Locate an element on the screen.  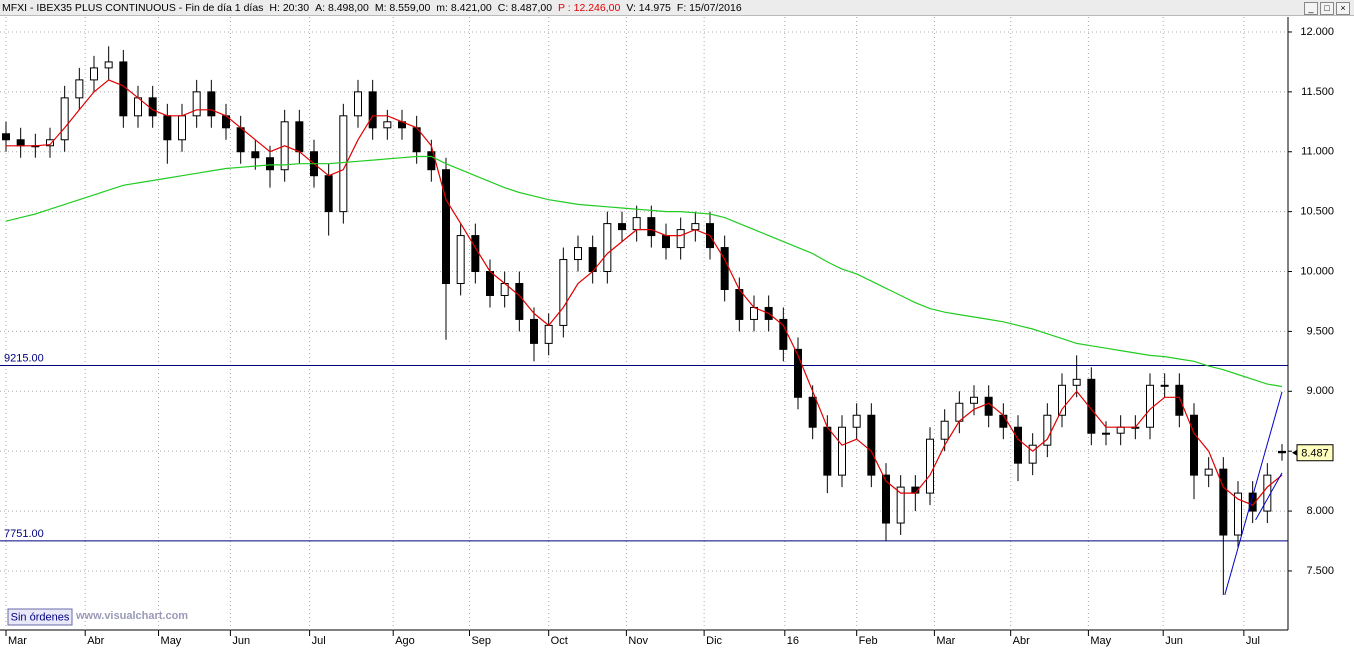
header-field: m: 8.421,00 is located at coordinates (464, 8).